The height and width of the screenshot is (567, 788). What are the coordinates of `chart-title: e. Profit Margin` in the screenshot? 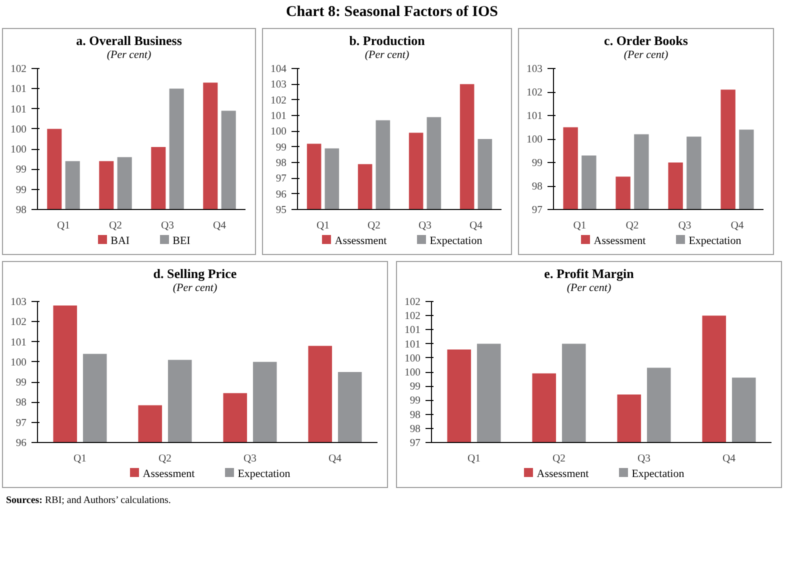 It's located at (589, 274).